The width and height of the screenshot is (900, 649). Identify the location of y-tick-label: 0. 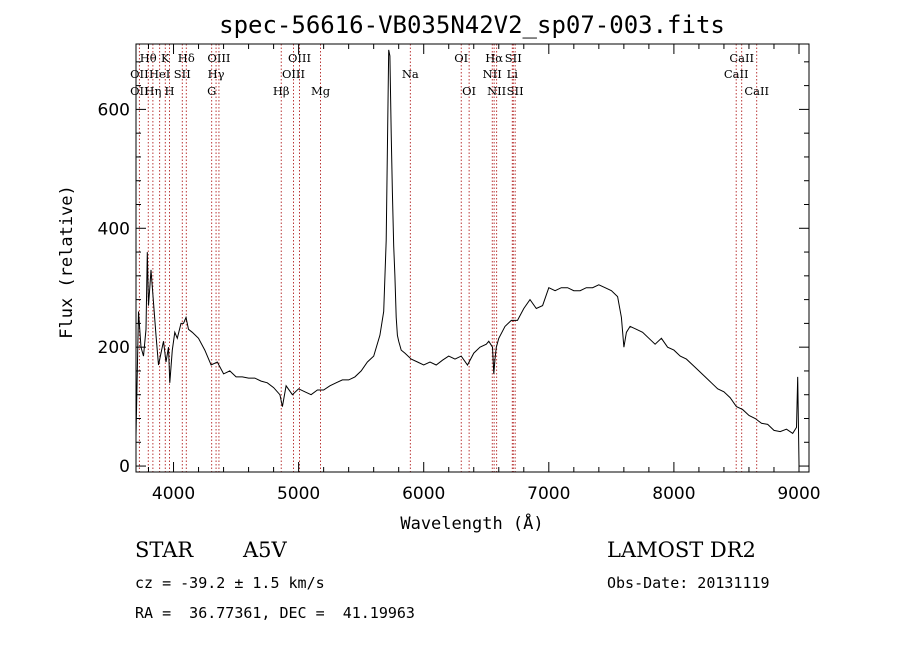
(124, 467).